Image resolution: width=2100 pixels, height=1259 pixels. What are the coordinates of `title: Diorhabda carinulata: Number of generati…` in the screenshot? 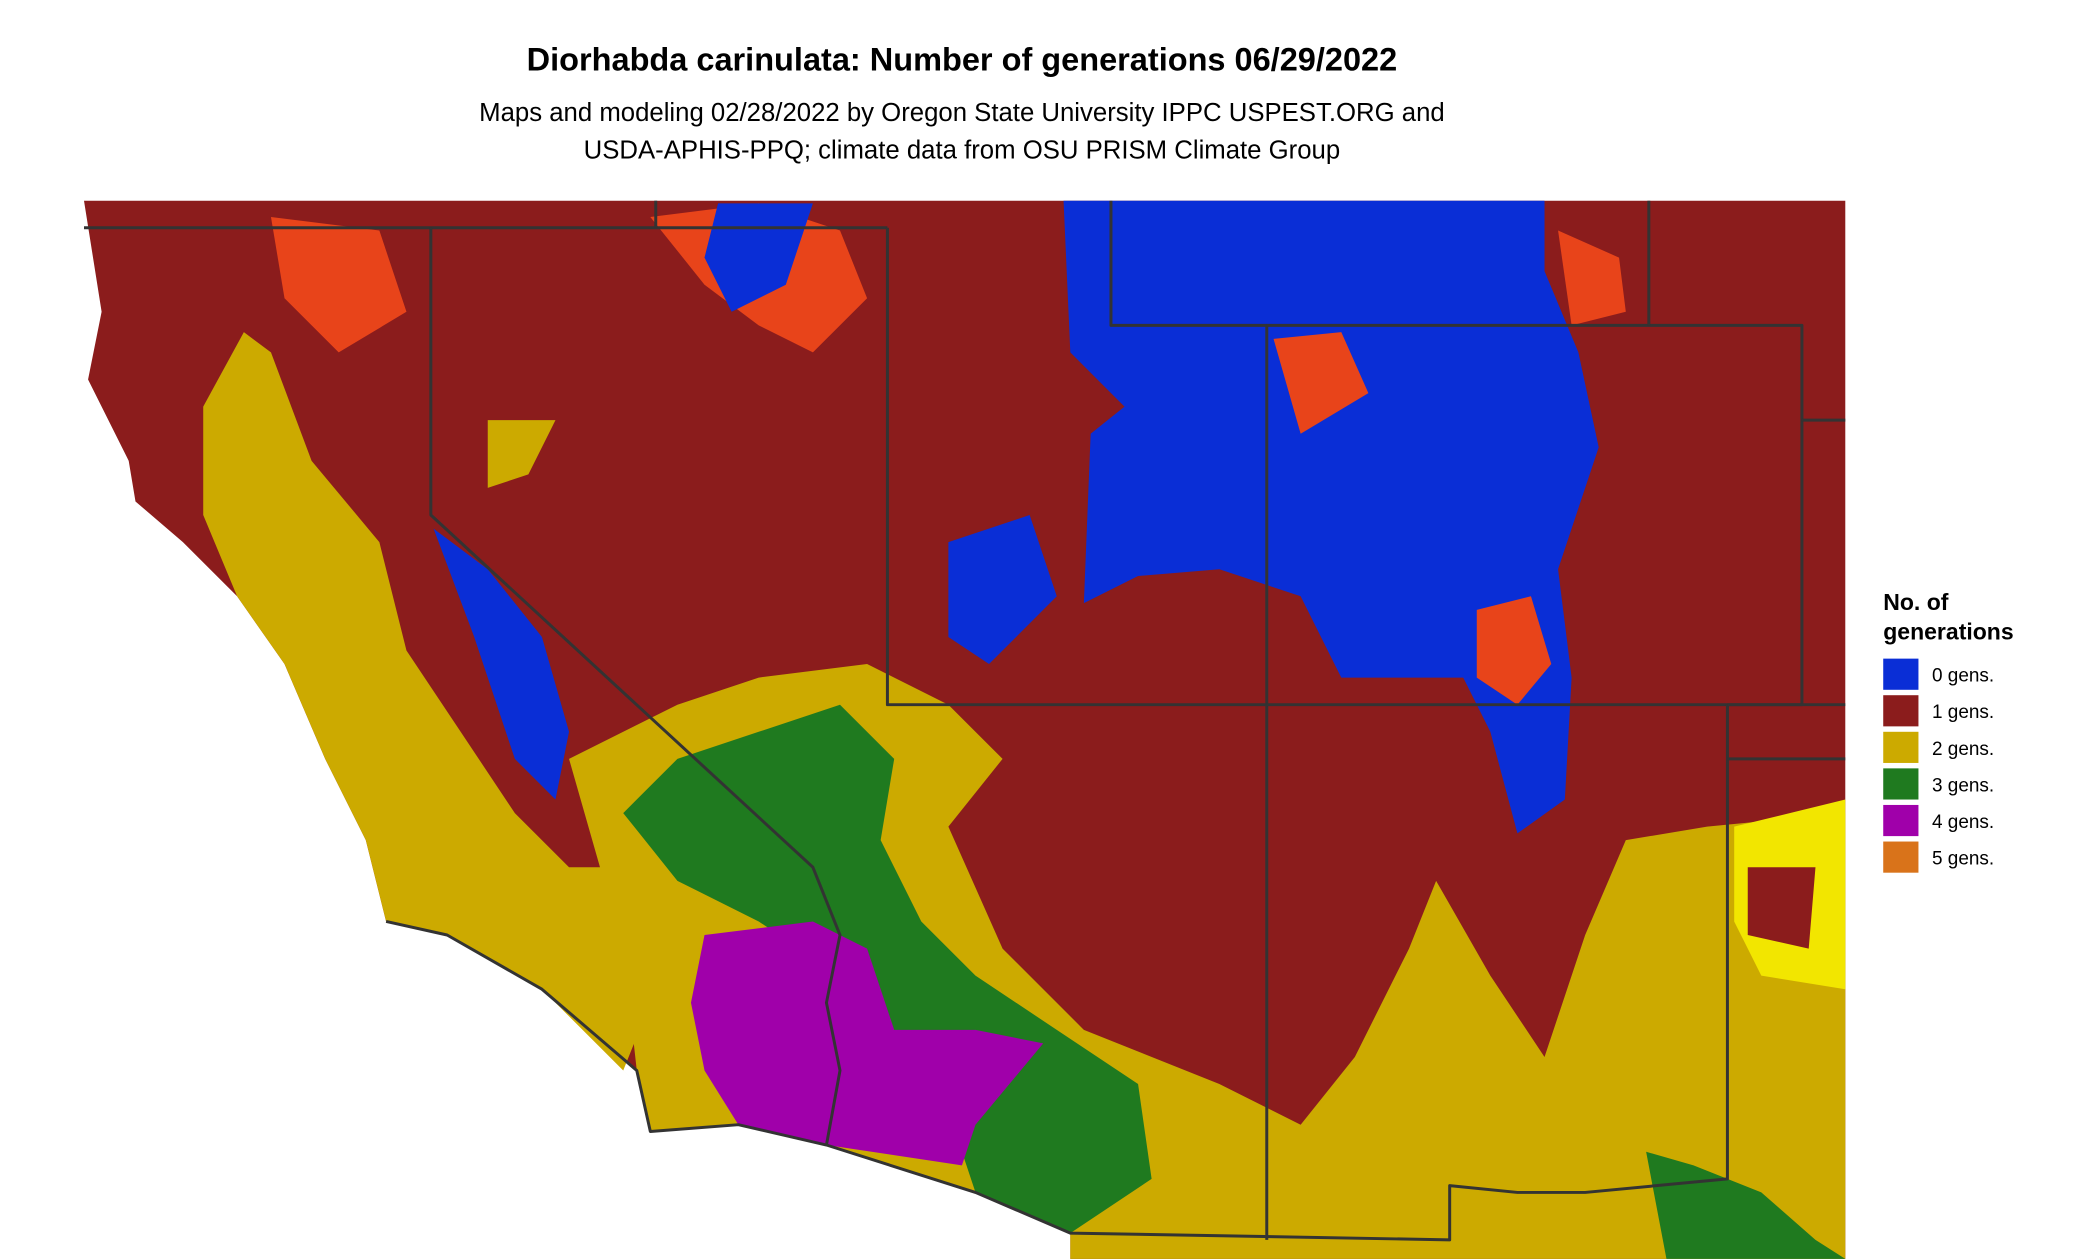 It's located at (962, 60).